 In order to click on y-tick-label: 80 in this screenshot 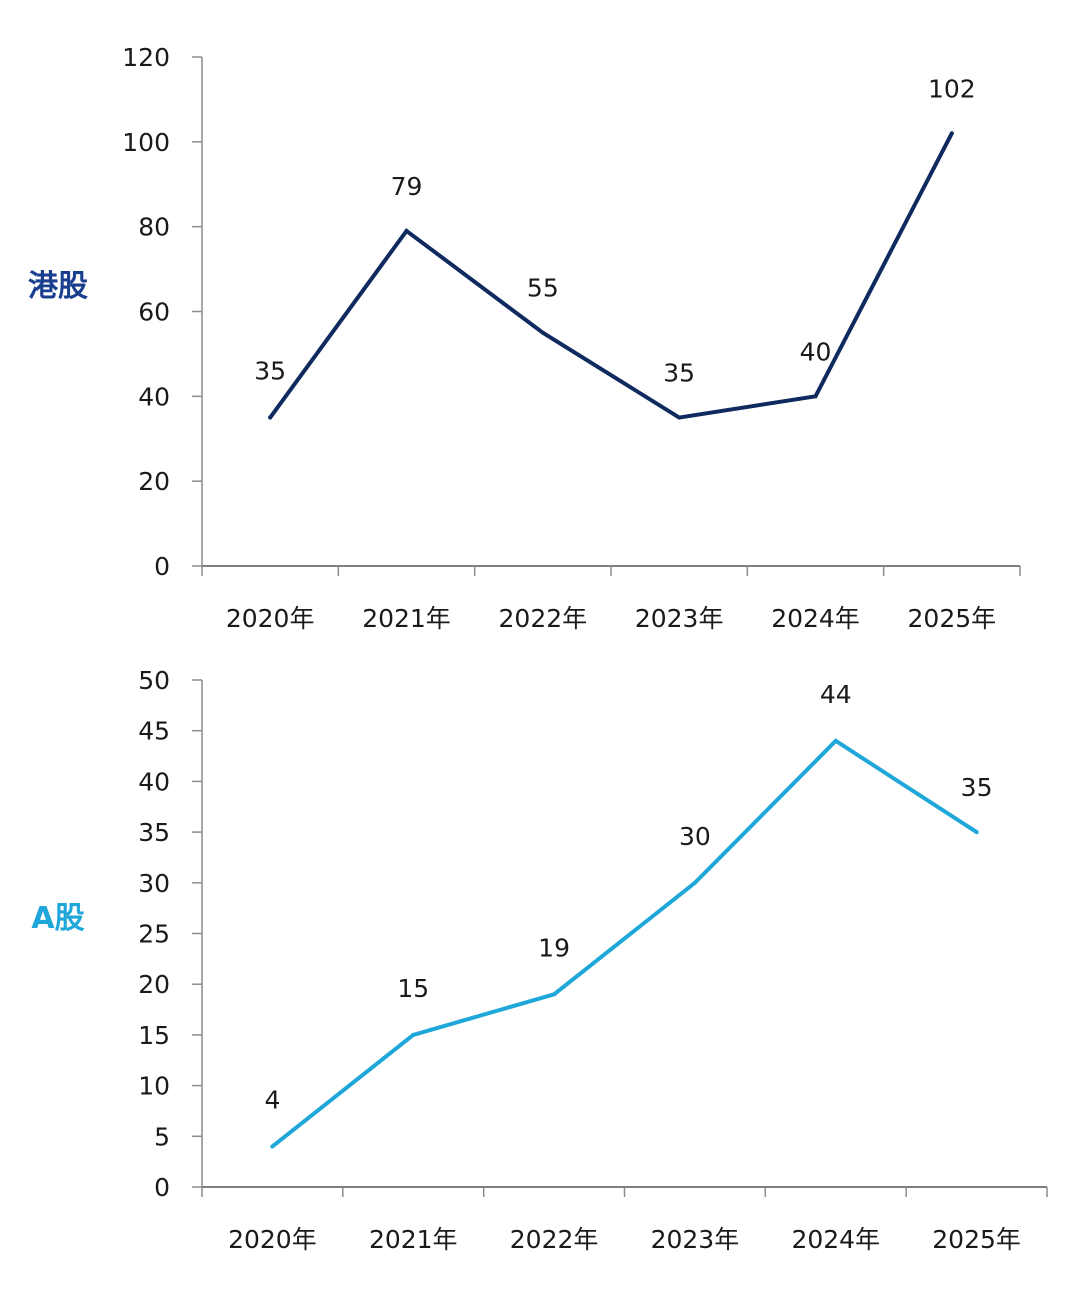, I will do `click(154, 227)`.